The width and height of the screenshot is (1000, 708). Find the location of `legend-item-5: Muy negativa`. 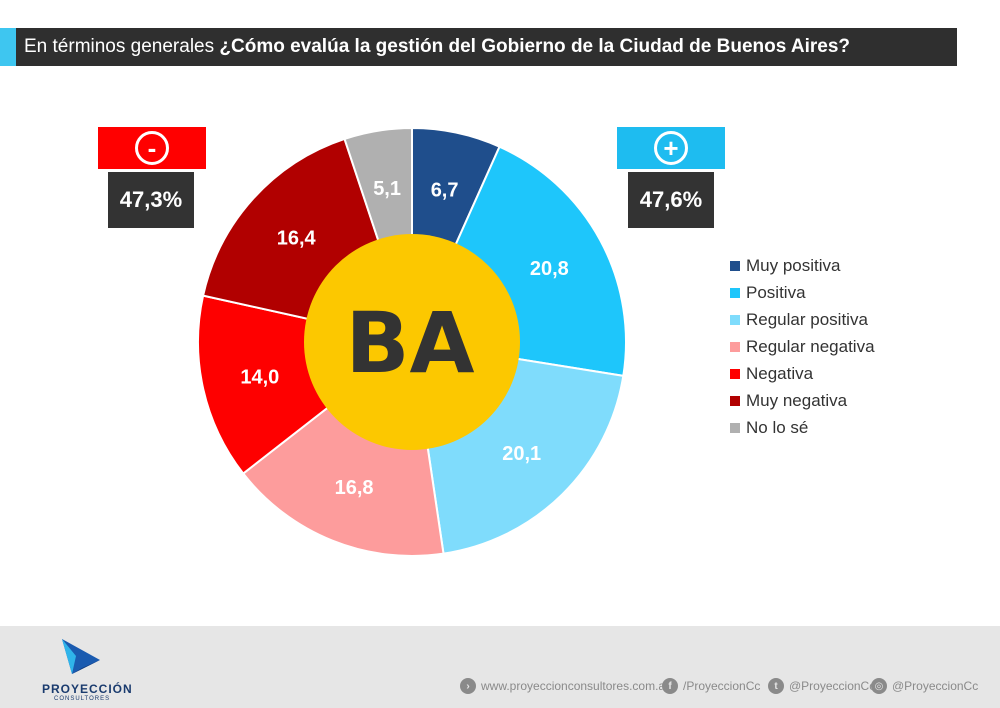

legend-item-5: Muy negativa is located at coordinates (802, 400).